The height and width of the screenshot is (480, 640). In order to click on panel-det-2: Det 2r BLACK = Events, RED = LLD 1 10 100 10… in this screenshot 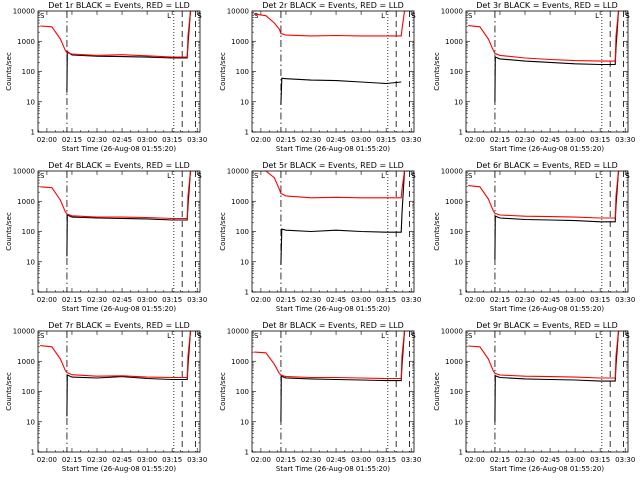, I will do `click(320, 77)`.